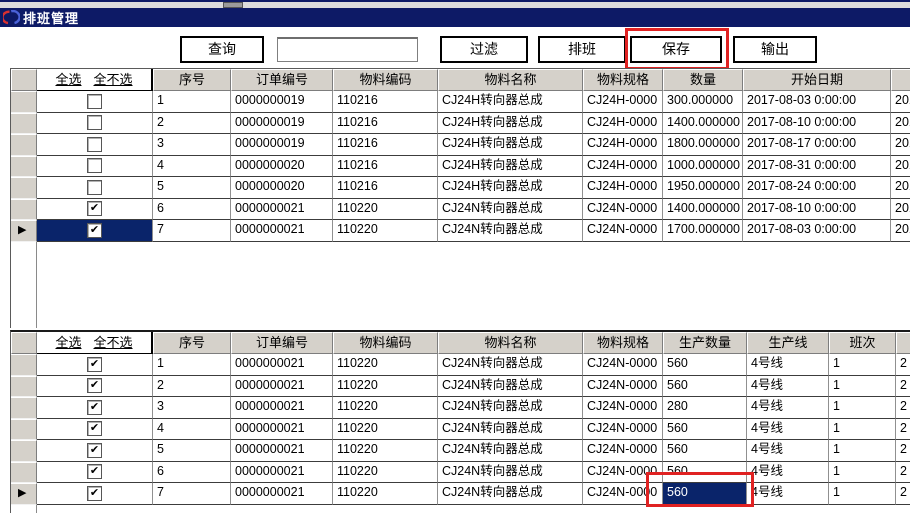 This screenshot has height=514, width=910. What do you see at coordinates (282, 80) in the screenshot?
I see `column-header: 订单编号` at bounding box center [282, 80].